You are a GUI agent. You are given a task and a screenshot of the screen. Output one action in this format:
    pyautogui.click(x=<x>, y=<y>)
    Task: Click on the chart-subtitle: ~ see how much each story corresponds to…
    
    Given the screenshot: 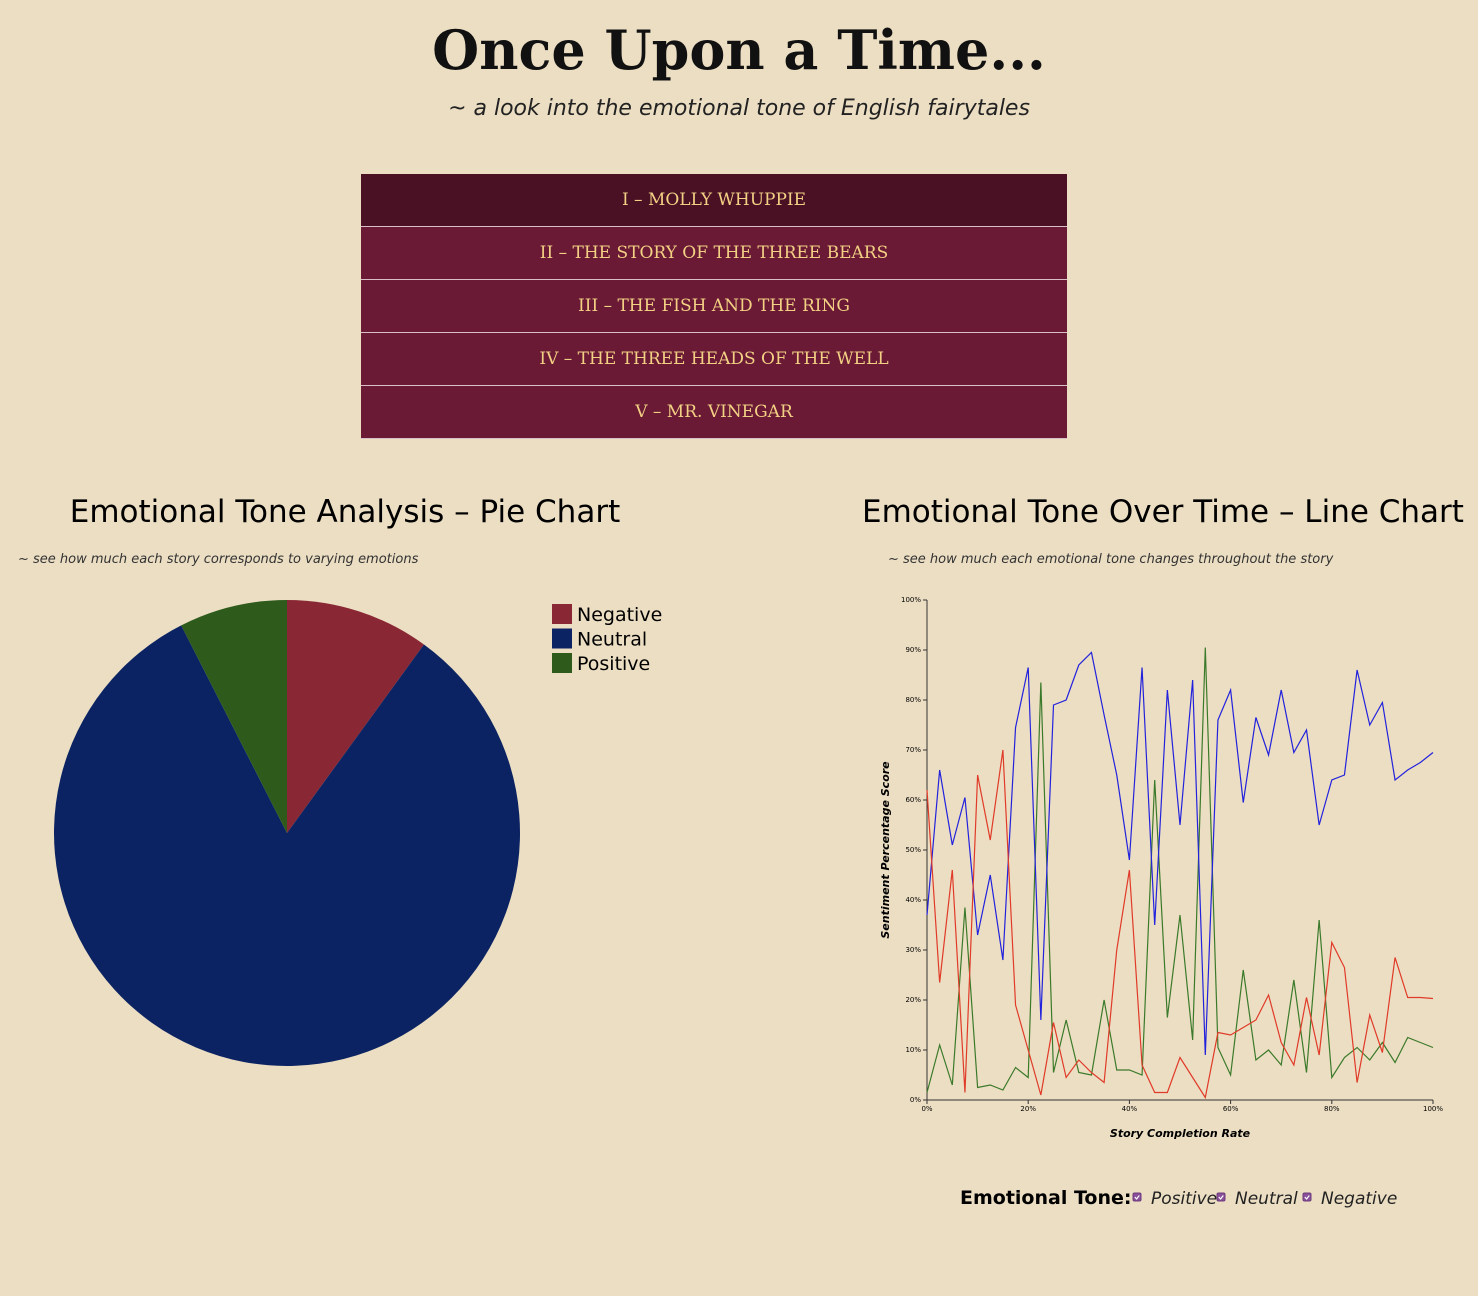 What is the action you would take?
    pyautogui.click(x=218, y=559)
    